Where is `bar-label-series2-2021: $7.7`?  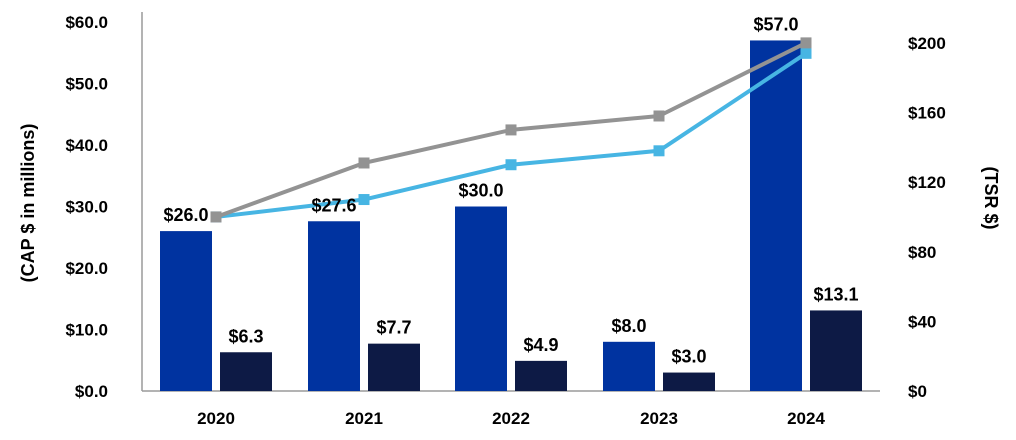
bar-label-series2-2021: $7.7 is located at coordinates (393, 328).